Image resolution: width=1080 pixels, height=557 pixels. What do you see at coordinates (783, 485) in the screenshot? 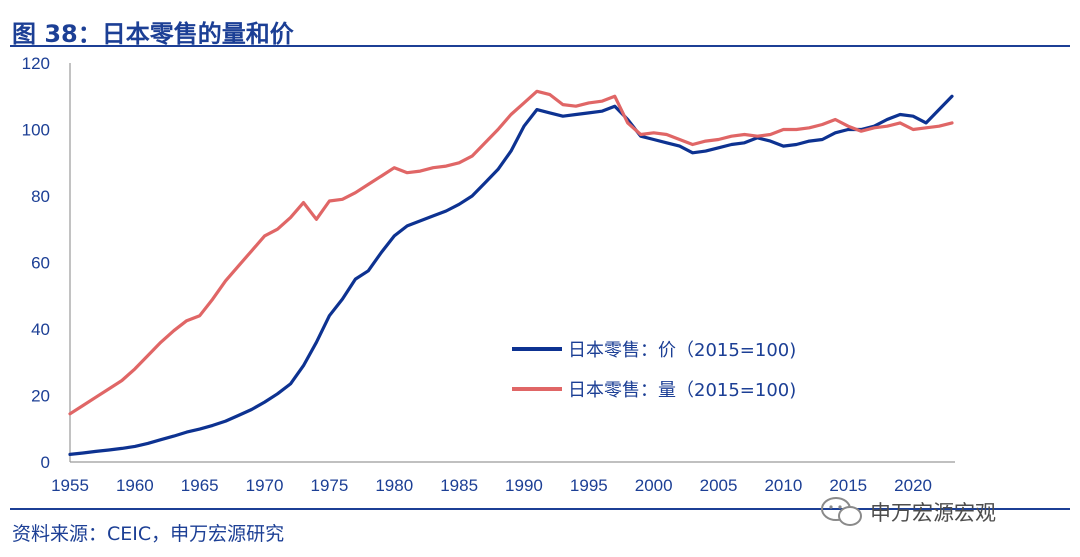
I see `x-tick-label: 2010` at bounding box center [783, 485].